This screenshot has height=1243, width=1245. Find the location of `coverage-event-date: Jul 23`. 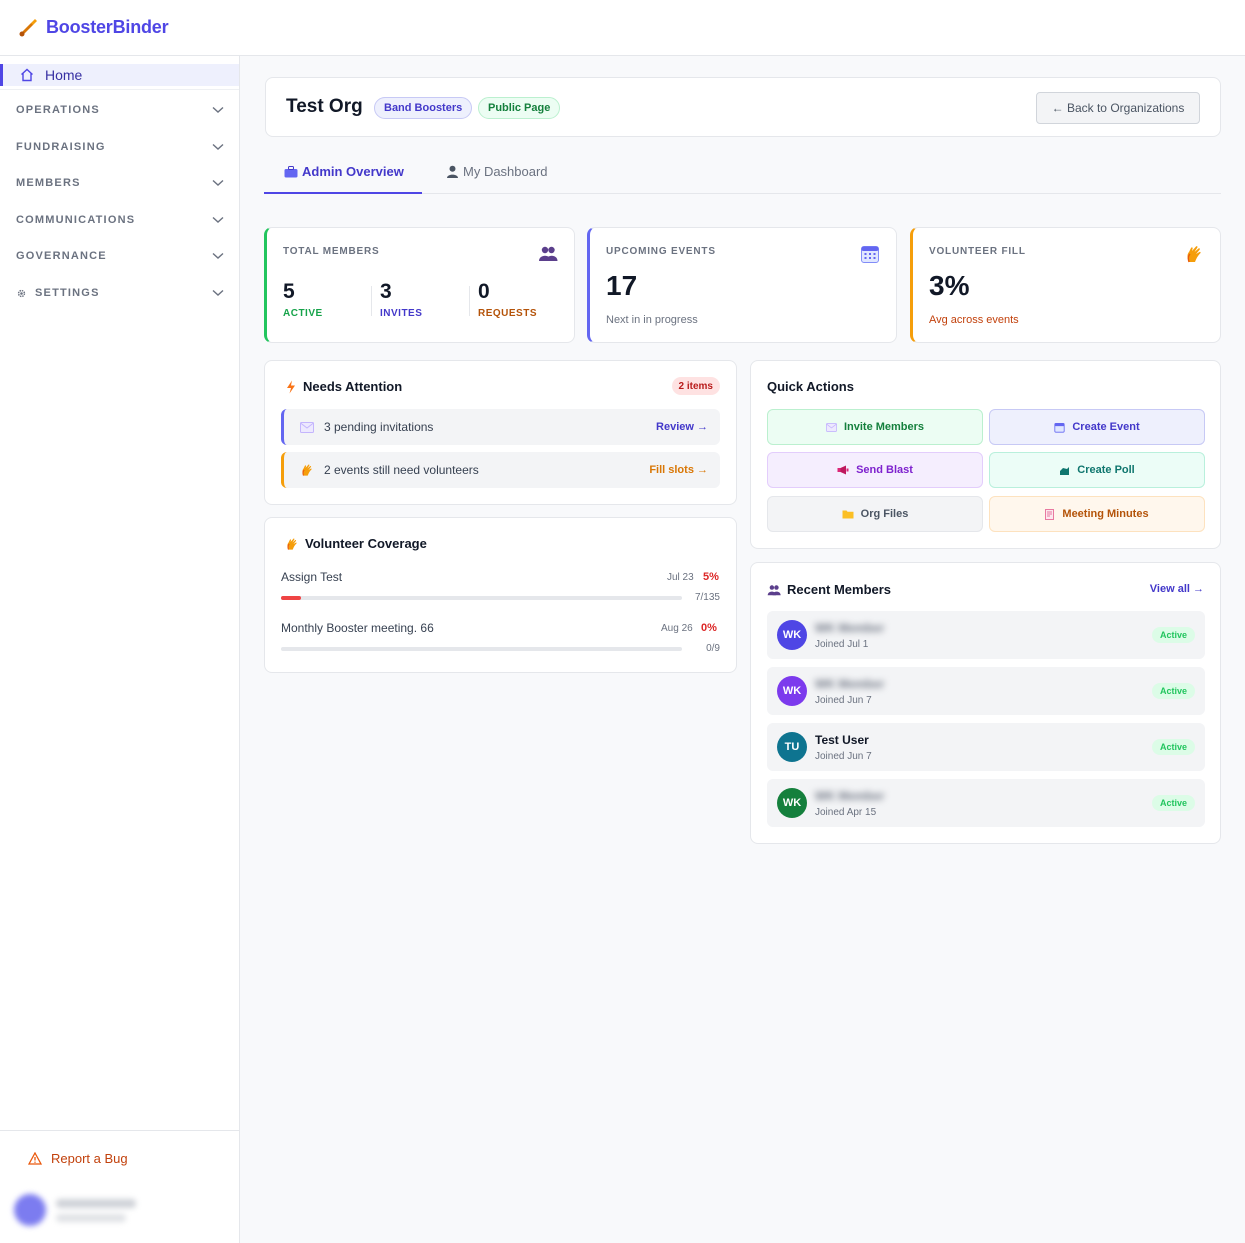

coverage-event-date: Jul 23 is located at coordinates (680, 577).